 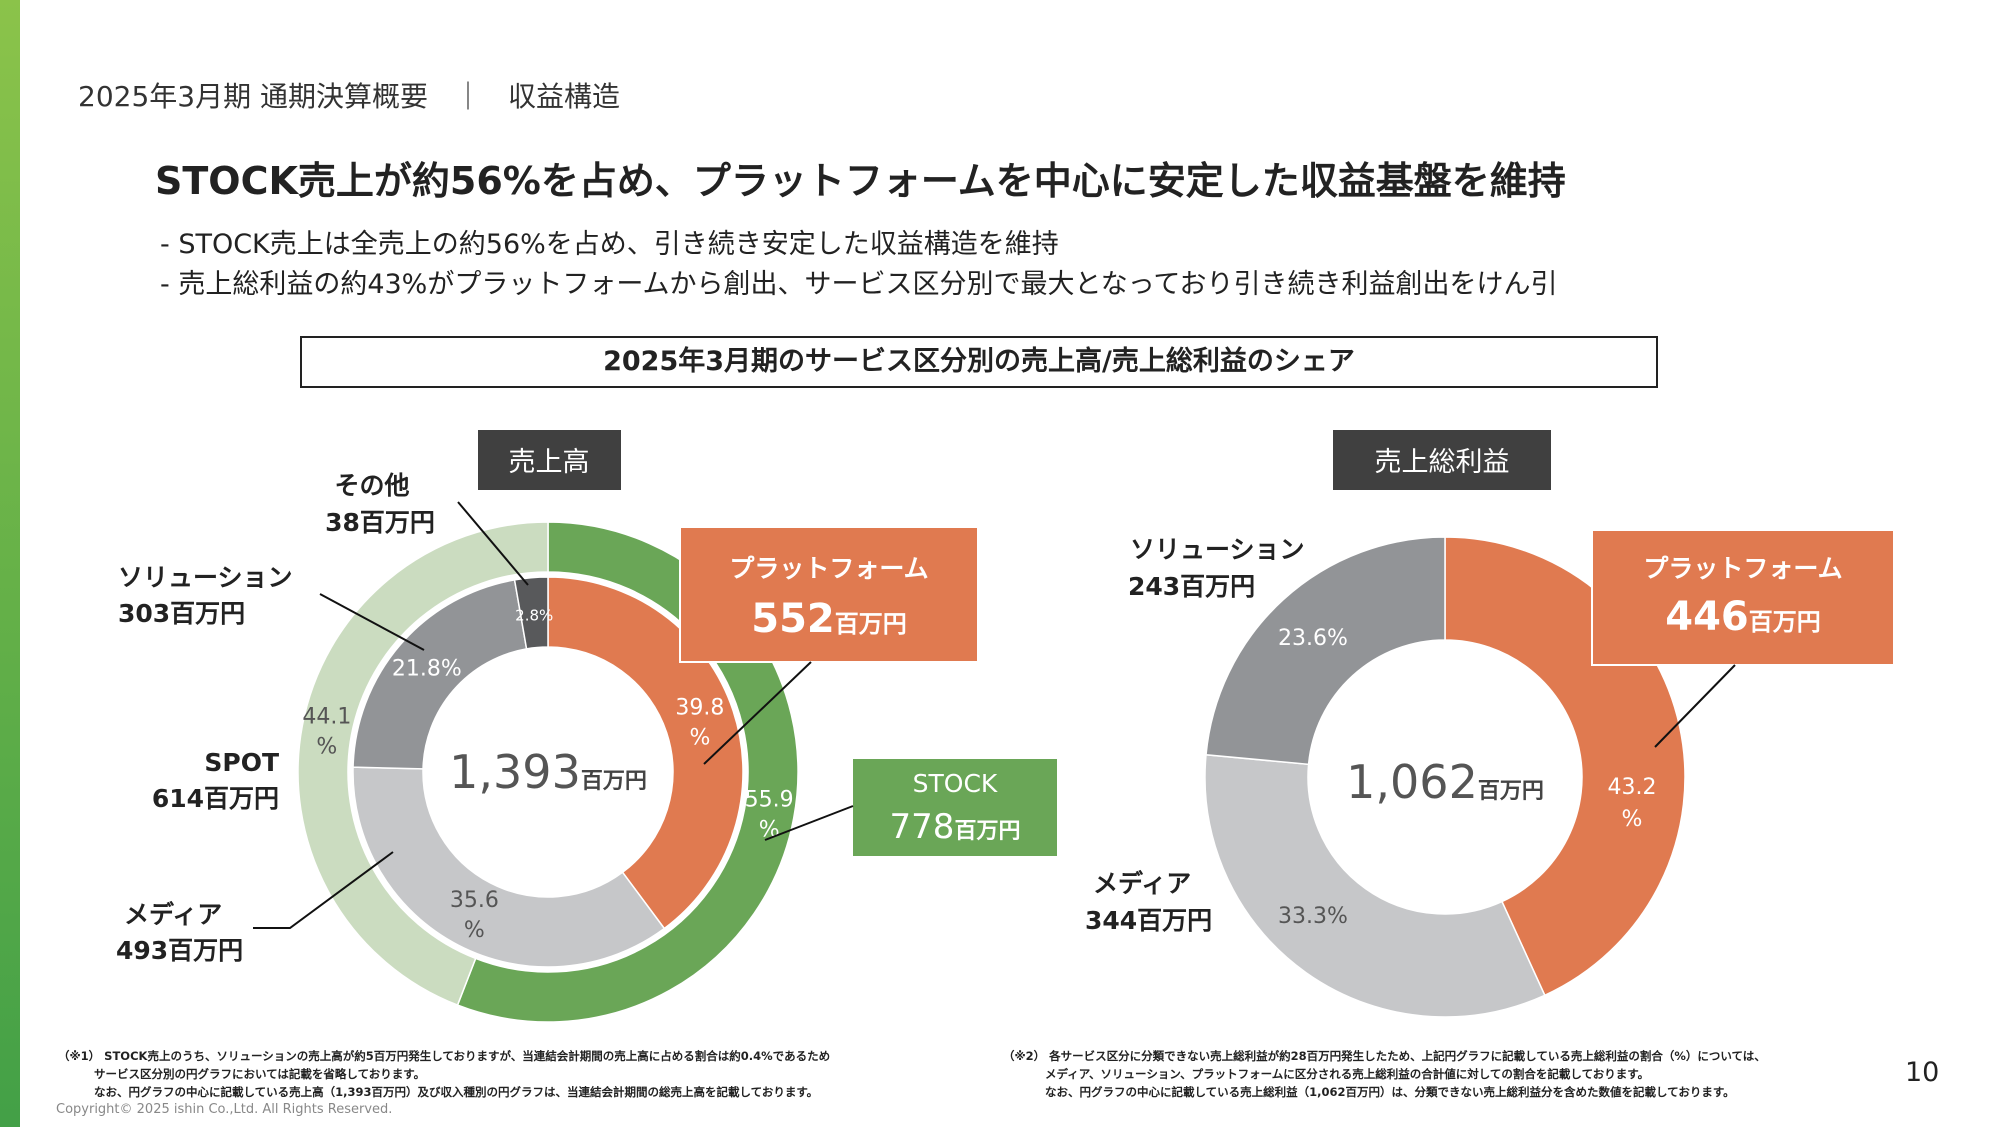 What do you see at coordinates (326, 717) in the screenshot?
I see `outer-ring-pct-label: 44.1` at bounding box center [326, 717].